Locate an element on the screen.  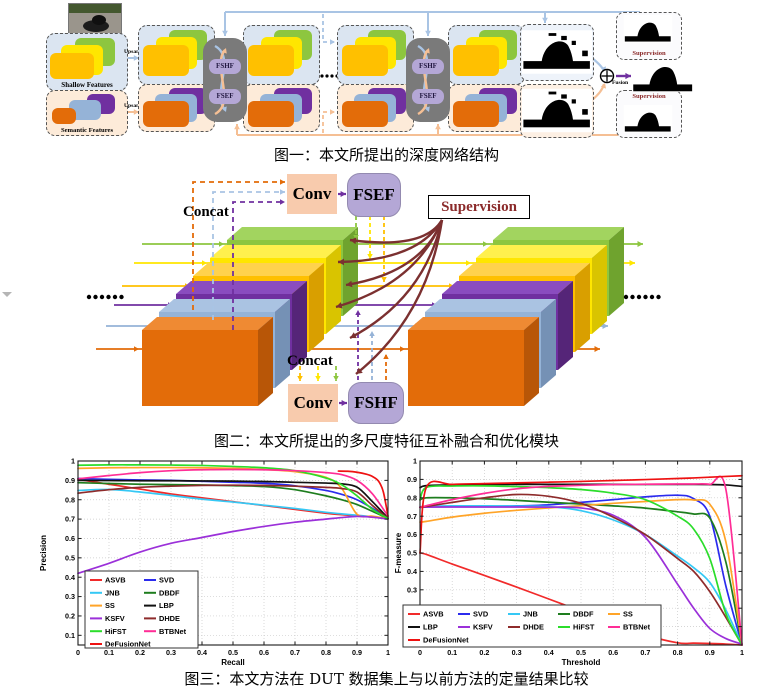
fusion-module-0: FSHF FSEF is located at coordinates (225, 80).